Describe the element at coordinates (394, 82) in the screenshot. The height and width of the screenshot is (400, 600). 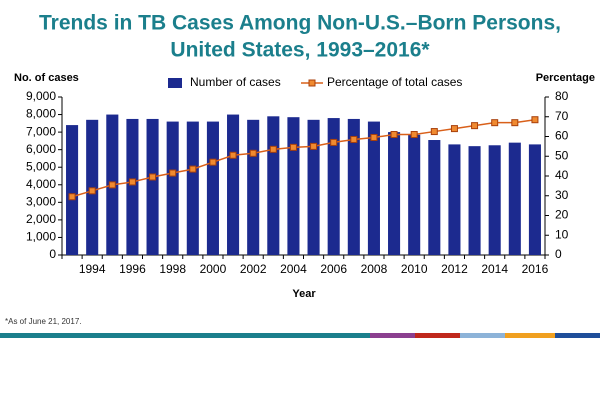
I see `legend-label: Percentage of total cases` at that location.